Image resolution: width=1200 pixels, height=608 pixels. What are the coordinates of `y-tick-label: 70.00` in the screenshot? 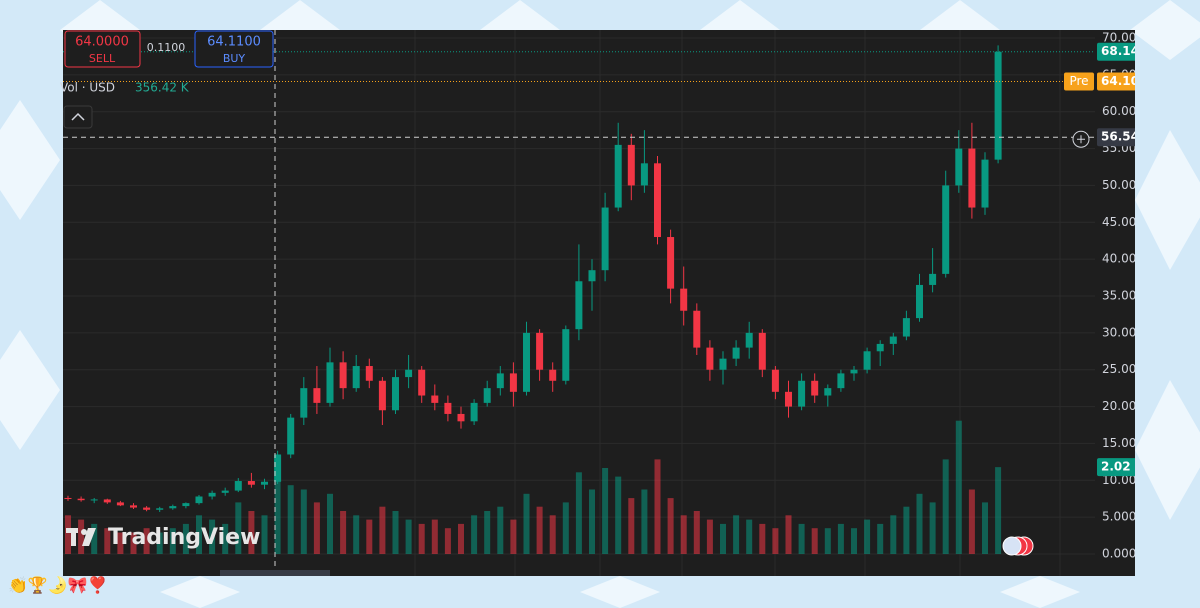 It's located at (1119, 38).